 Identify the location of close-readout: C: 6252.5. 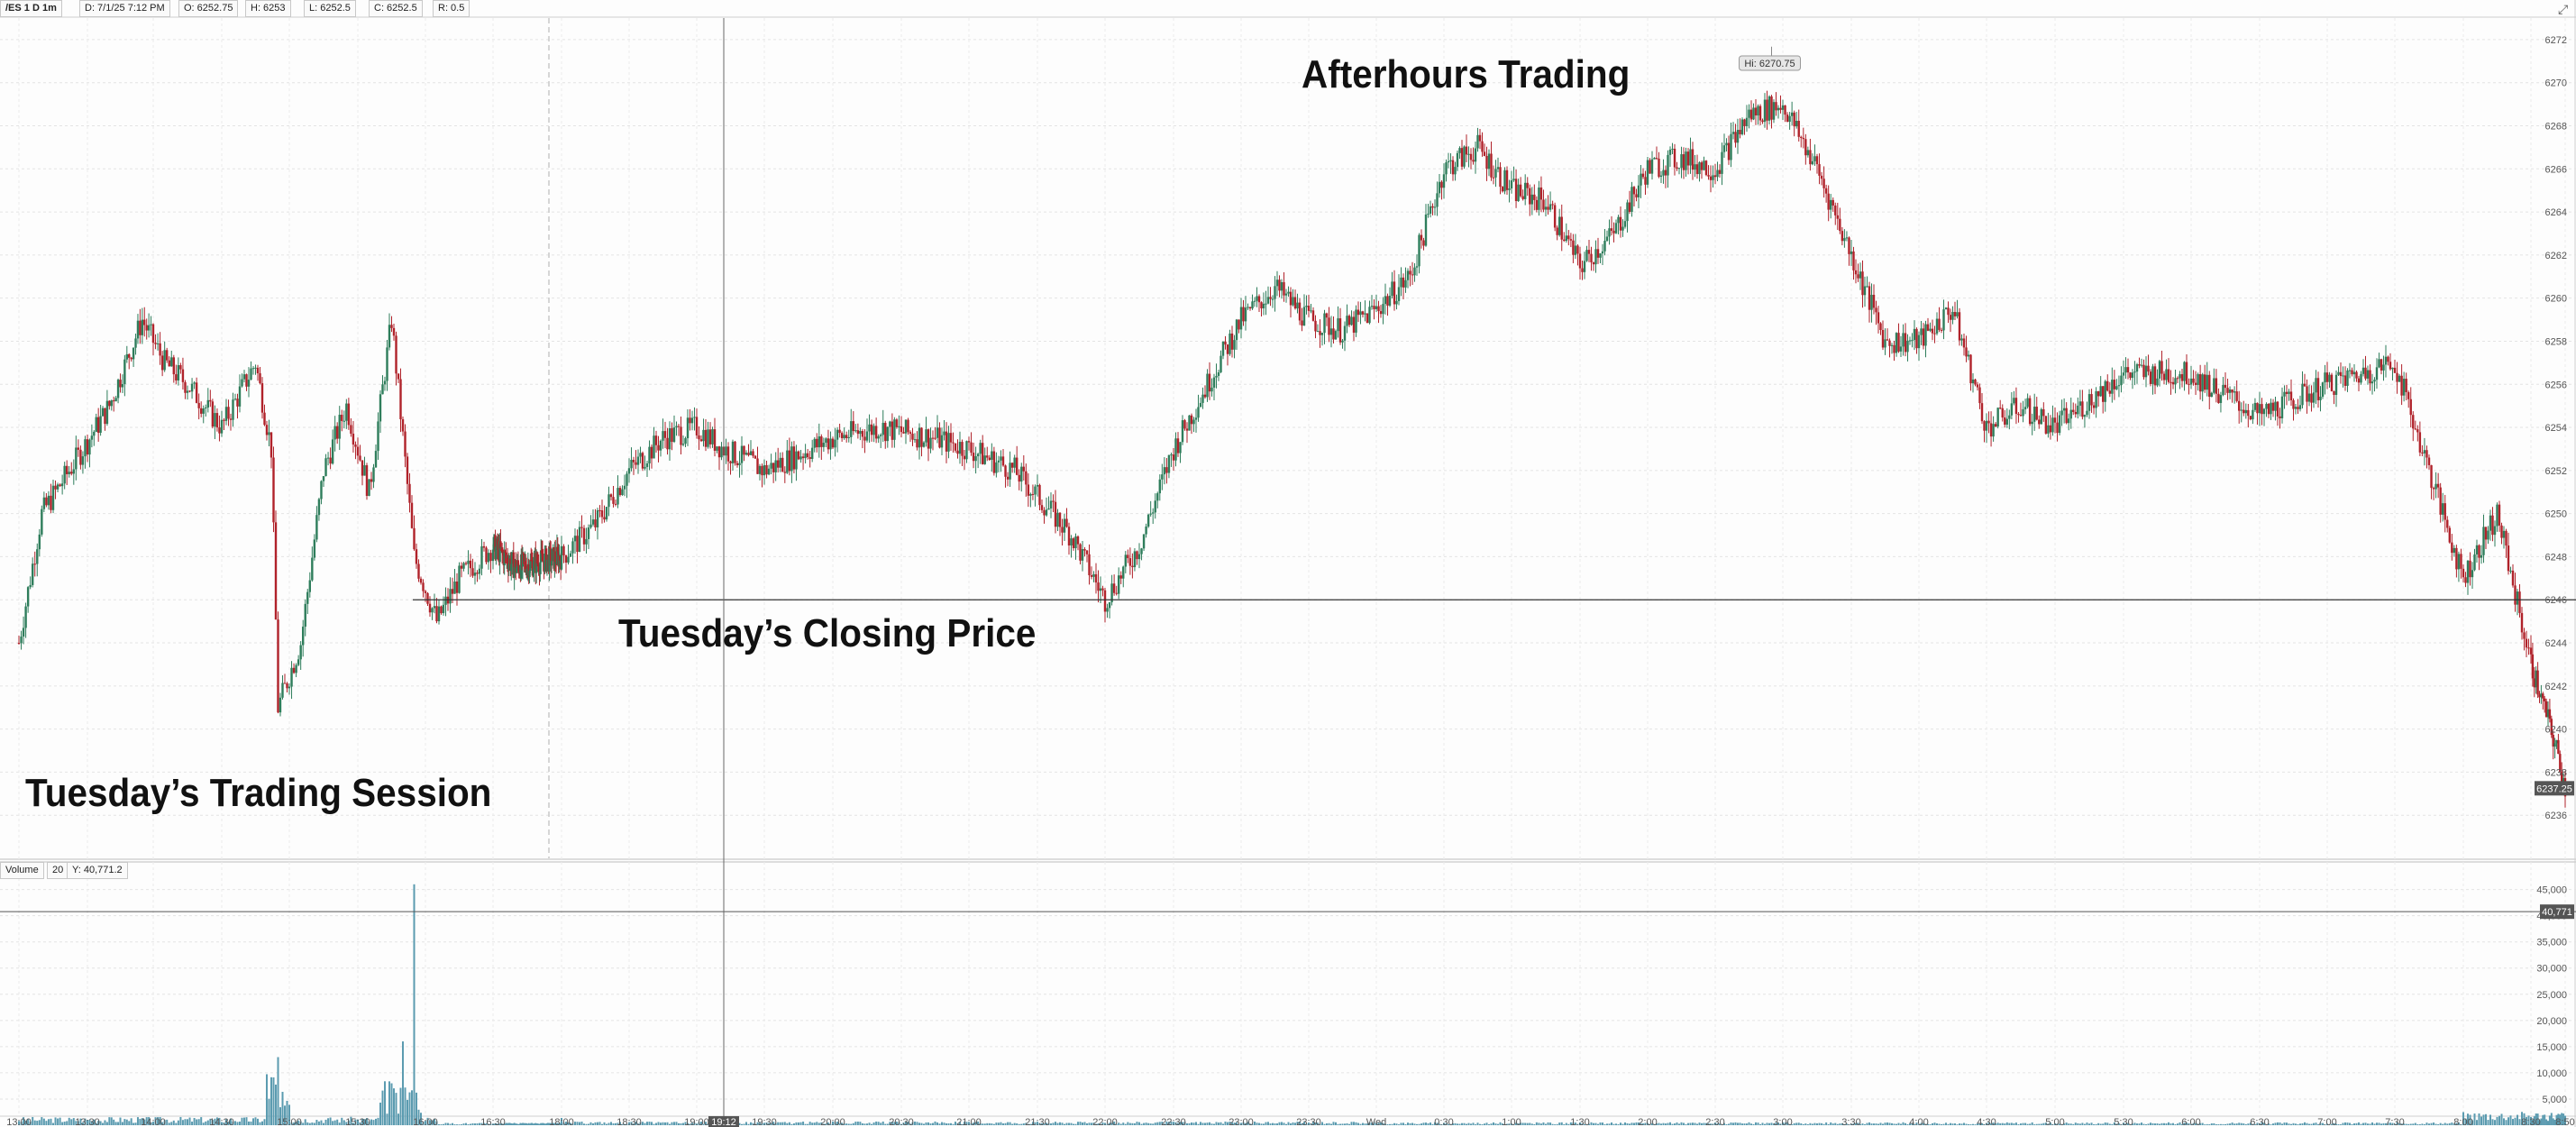
(396, 8).